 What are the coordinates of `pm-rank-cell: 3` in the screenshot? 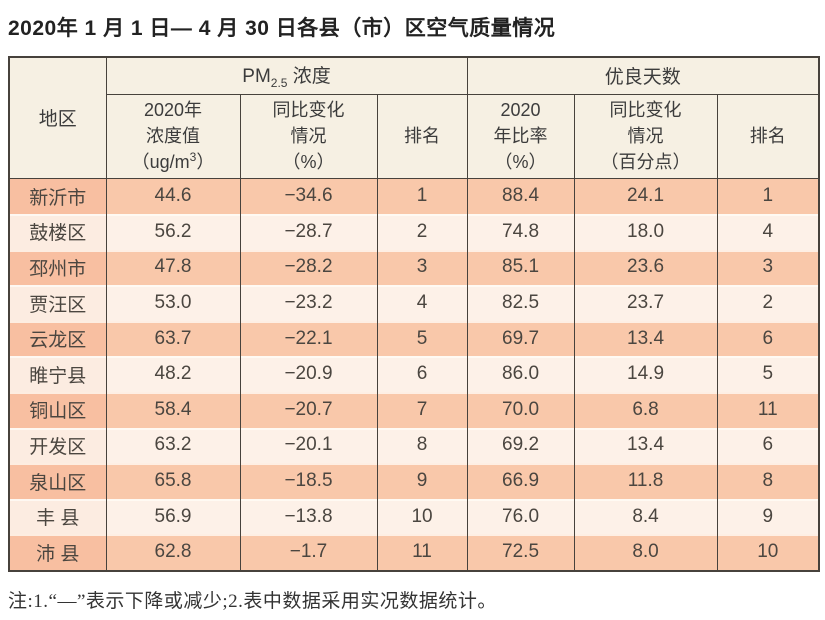 It's located at (422, 267).